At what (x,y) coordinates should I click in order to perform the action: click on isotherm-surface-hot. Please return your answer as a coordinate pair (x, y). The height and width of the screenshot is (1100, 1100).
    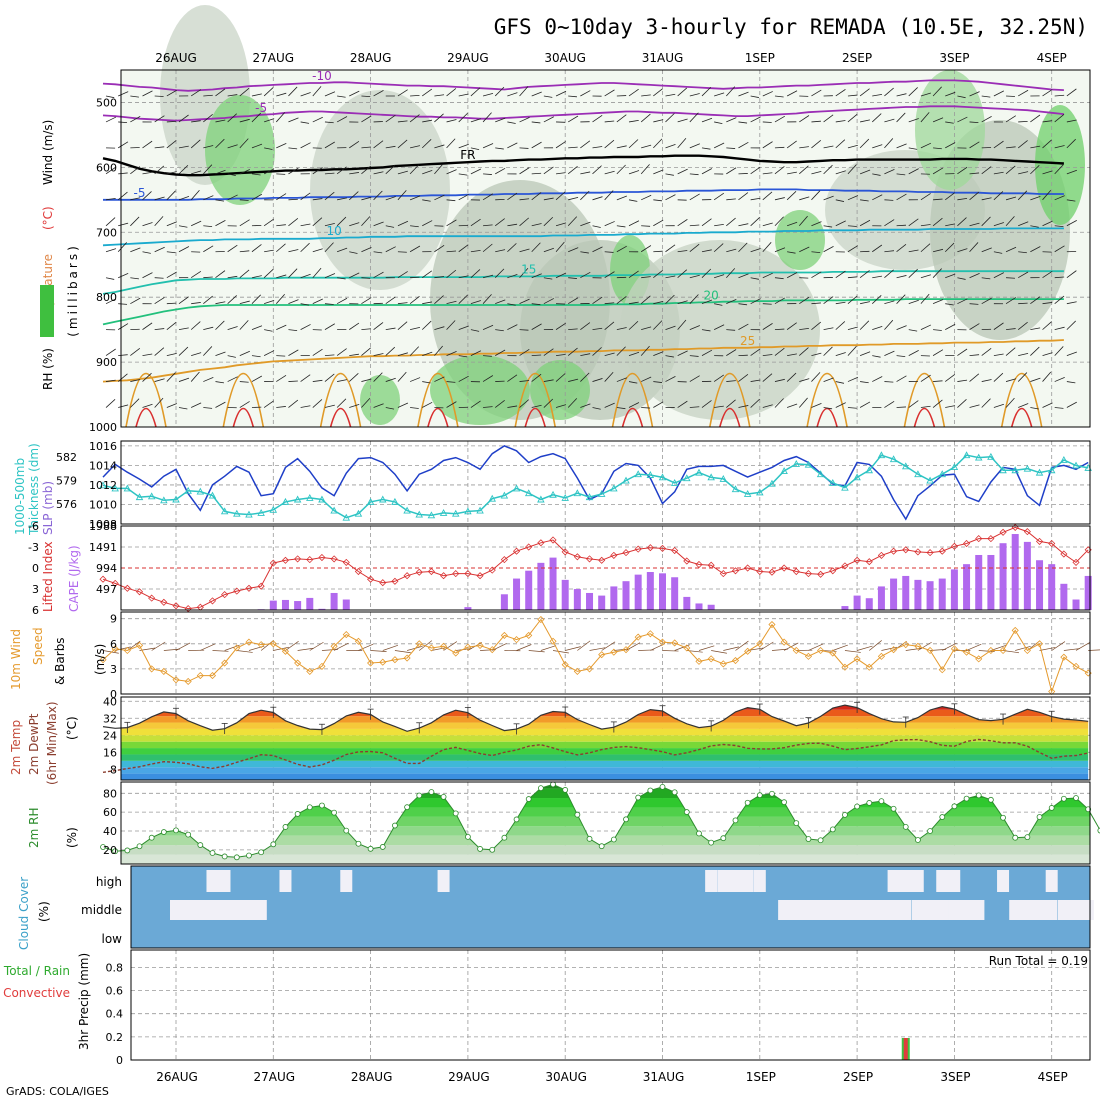
    Looking at the image, I should click on (243, 417).